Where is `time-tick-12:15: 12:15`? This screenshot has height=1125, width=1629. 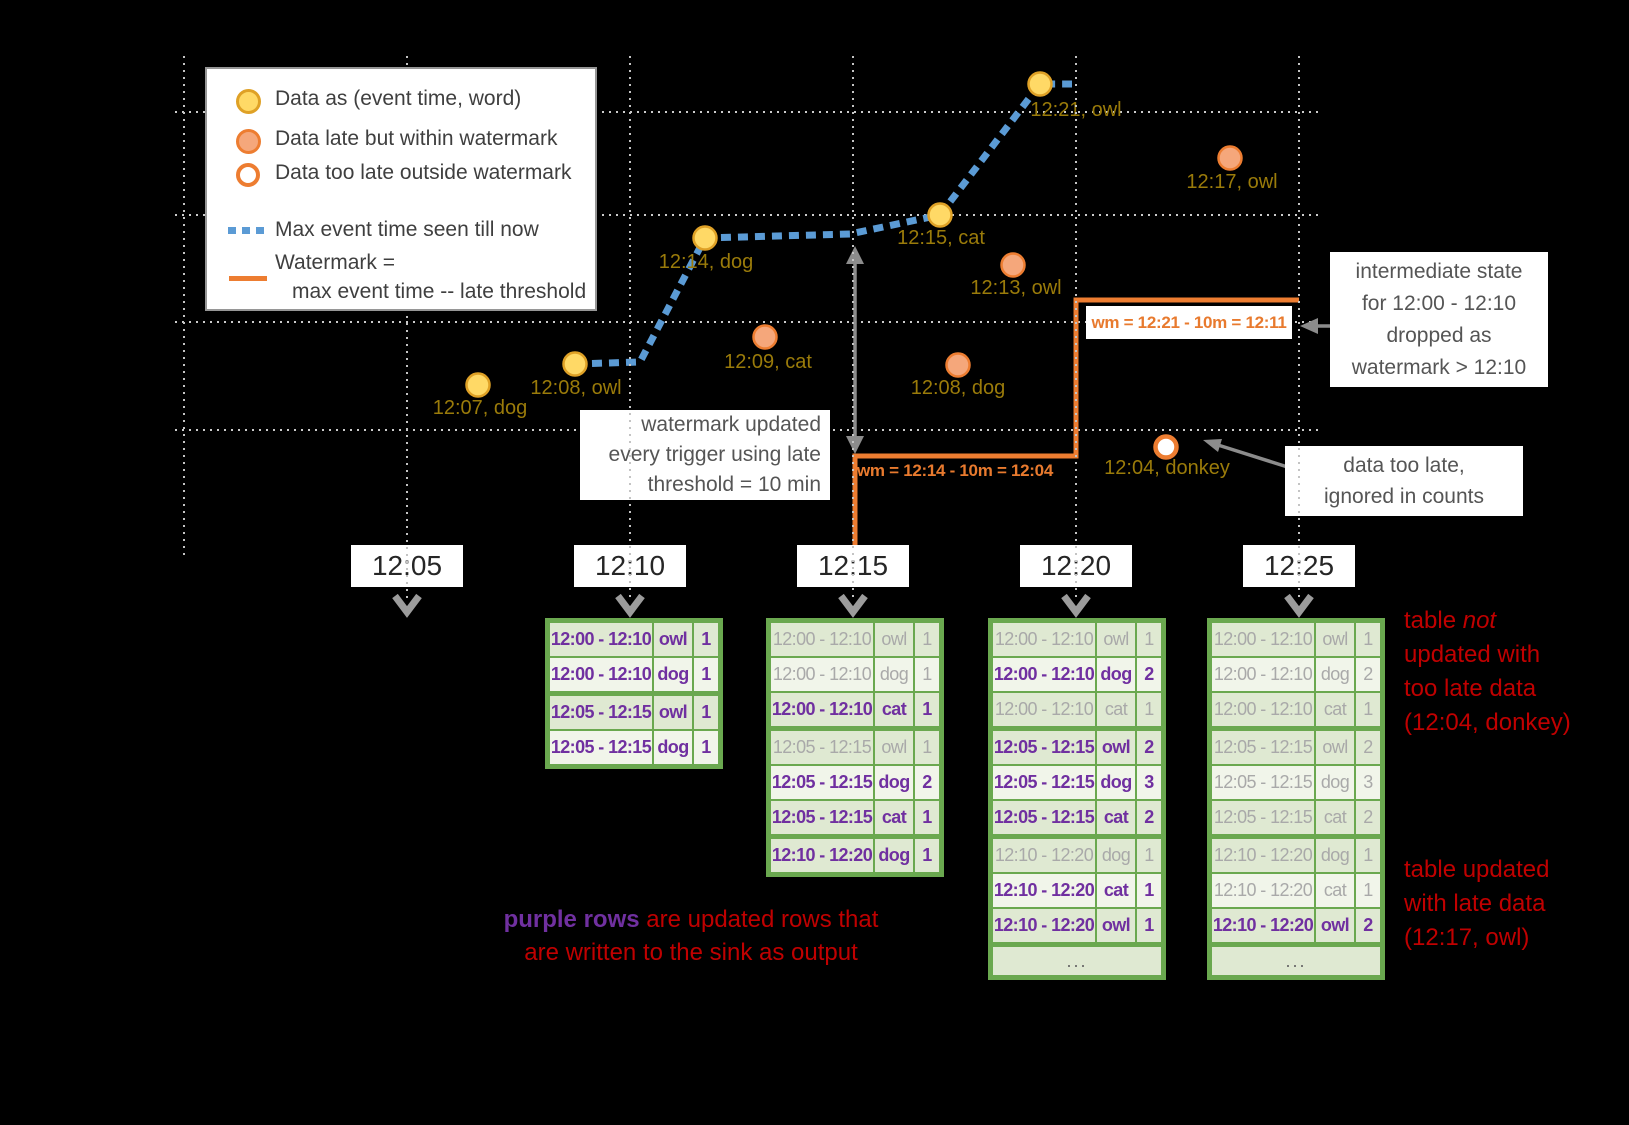
time-tick-12:15: 12:15 is located at coordinates (853, 566).